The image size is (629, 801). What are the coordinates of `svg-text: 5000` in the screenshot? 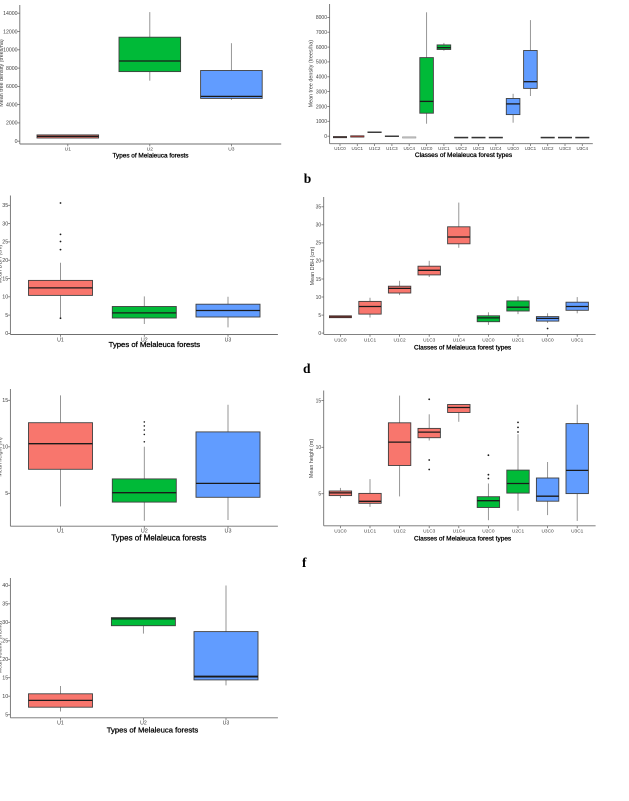 It's located at (321, 63).